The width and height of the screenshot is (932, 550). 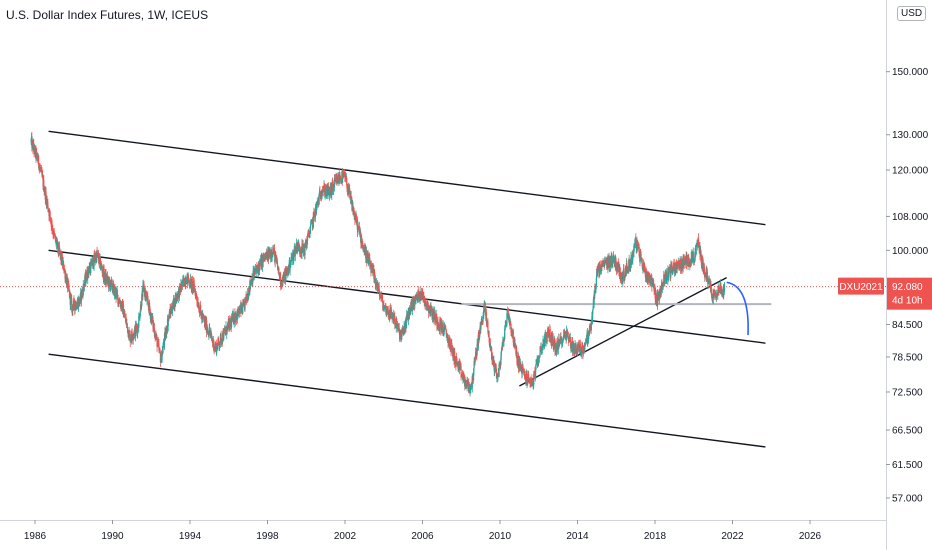 I want to click on x-tick-label: 1998, so click(x=267, y=536).